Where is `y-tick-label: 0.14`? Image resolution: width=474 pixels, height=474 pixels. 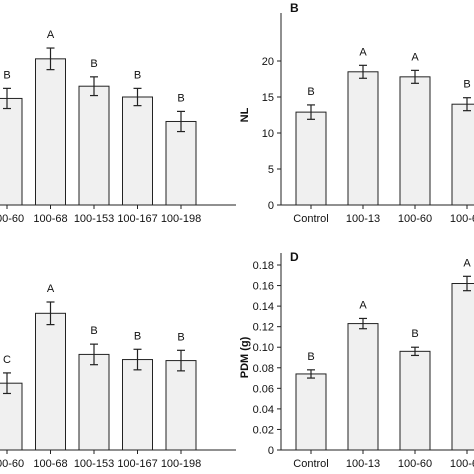
y-tick-label: 0.14 is located at coordinates (263, 307).